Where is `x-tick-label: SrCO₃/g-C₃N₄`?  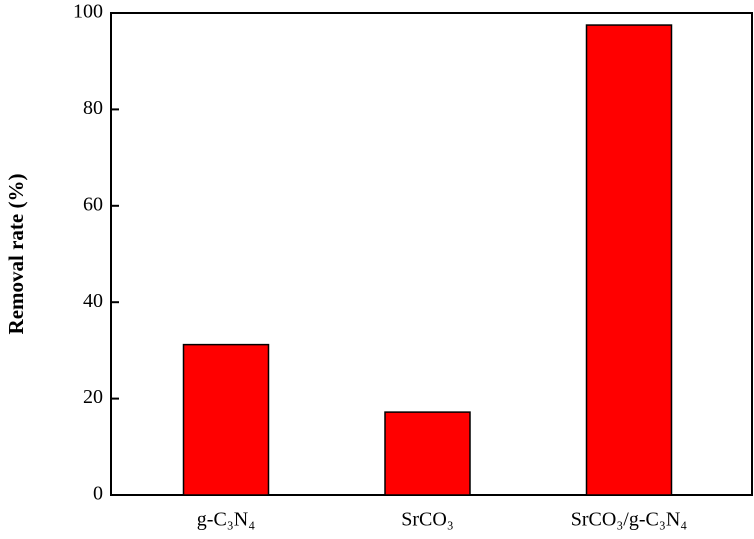 x-tick-label: SrCO₃/g-C₃N₄ is located at coordinates (629, 520).